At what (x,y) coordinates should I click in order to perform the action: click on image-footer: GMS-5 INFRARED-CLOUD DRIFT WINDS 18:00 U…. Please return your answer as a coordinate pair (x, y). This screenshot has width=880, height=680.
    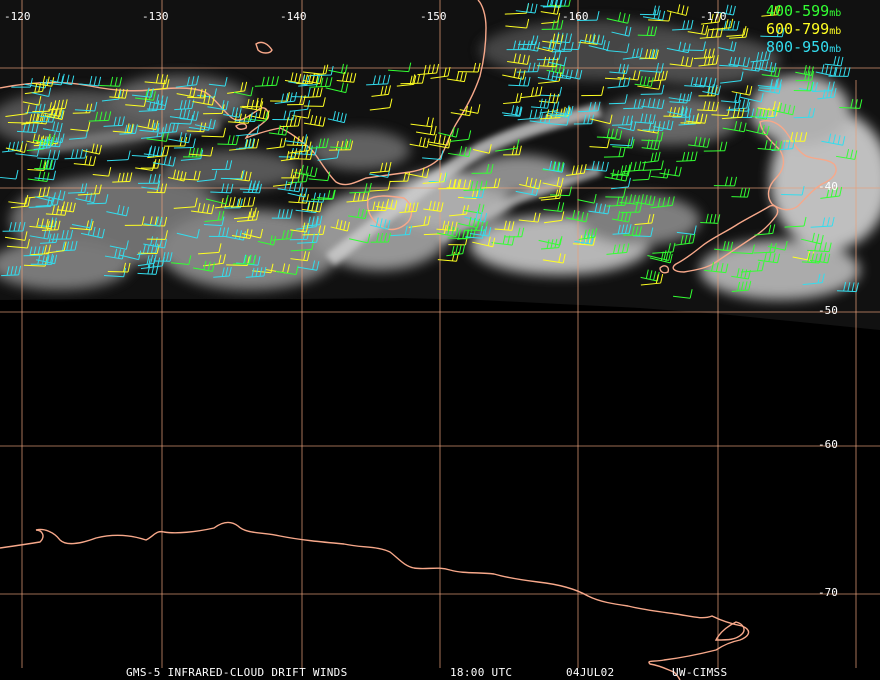
    Looking at the image, I should click on (426, 672).